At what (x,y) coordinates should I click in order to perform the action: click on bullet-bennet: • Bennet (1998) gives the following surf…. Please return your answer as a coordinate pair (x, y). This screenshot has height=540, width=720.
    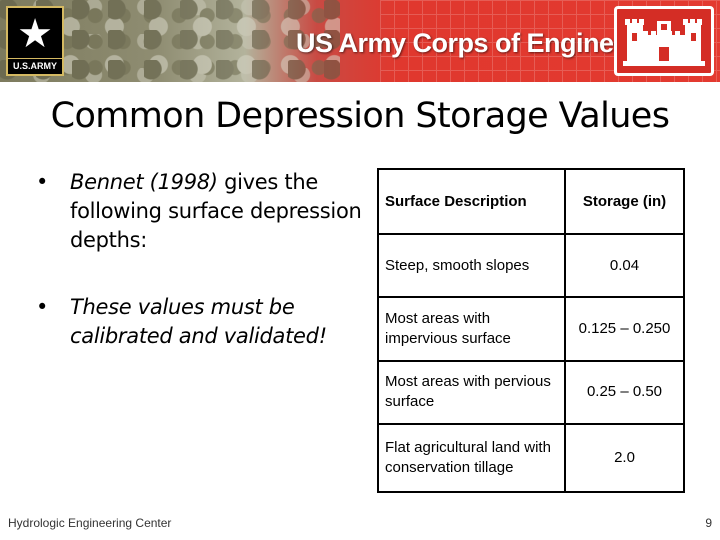
    Looking at the image, I should click on (201, 211).